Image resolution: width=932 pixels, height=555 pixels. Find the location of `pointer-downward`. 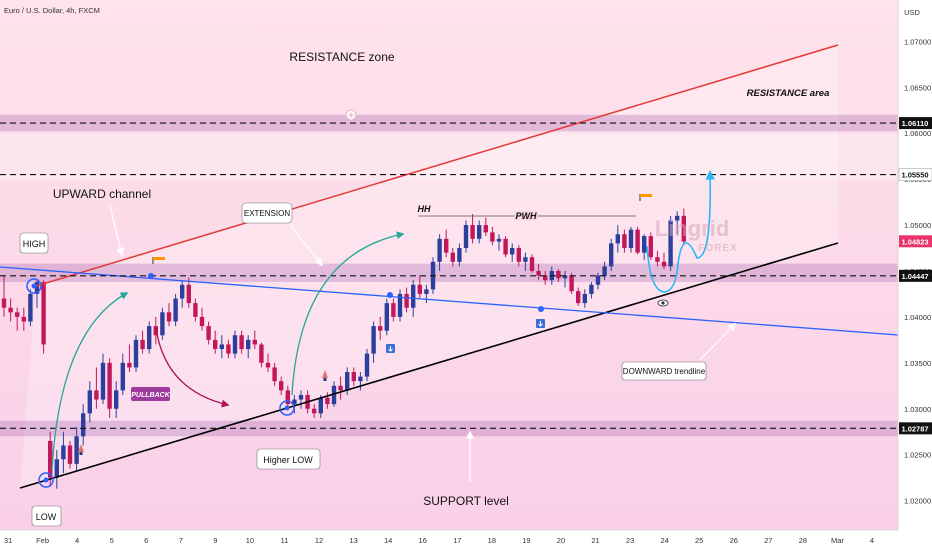

pointer-downward is located at coordinates (718, 341).